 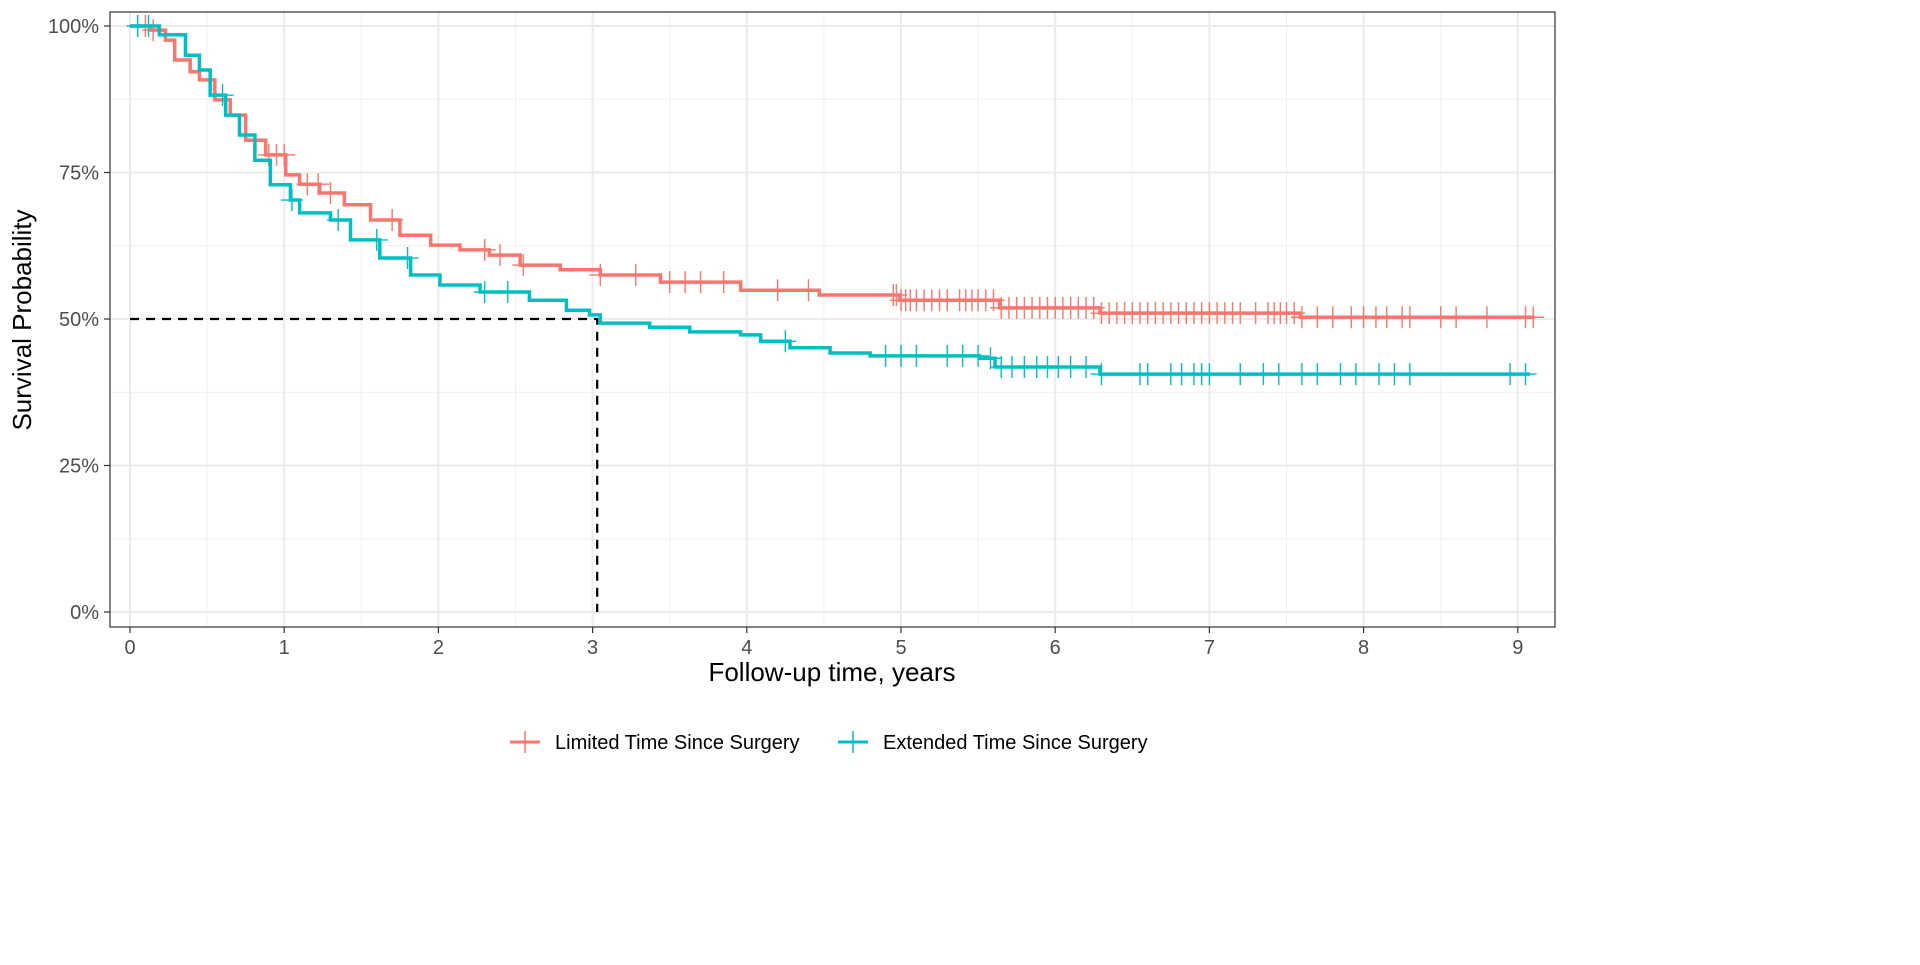 What do you see at coordinates (1363, 648) in the screenshot?
I see `x-tick-label: 8` at bounding box center [1363, 648].